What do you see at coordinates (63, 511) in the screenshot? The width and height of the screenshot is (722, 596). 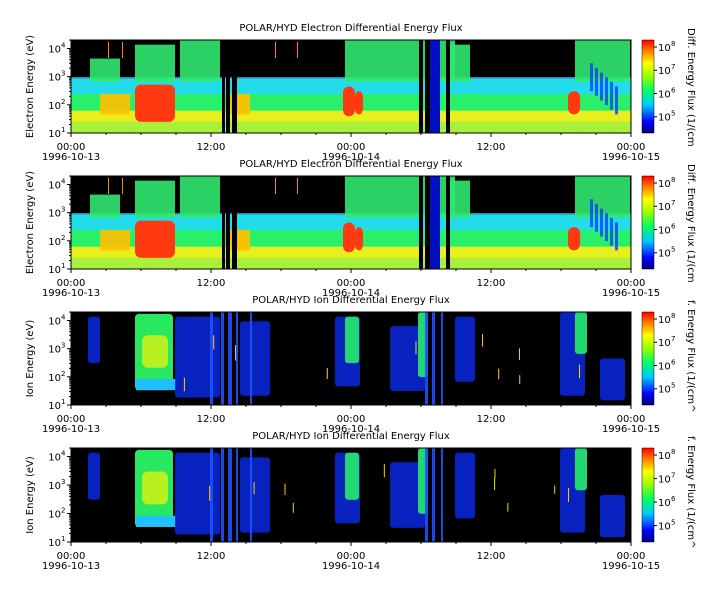 I see `y-tick-exp: 2` at bounding box center [63, 511].